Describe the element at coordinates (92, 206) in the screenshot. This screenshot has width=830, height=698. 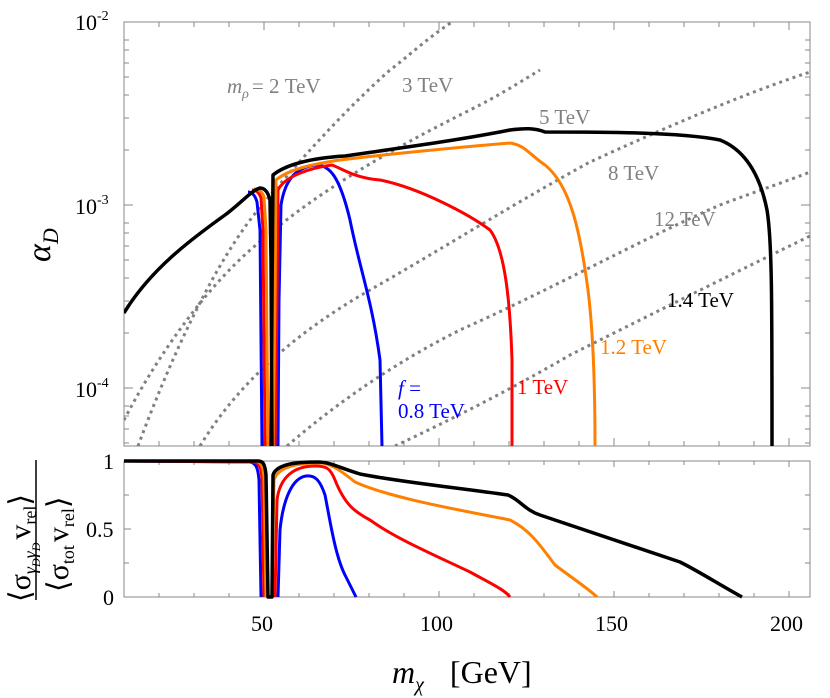
I see `y-tick-1e-3: 10⁻³` at that location.